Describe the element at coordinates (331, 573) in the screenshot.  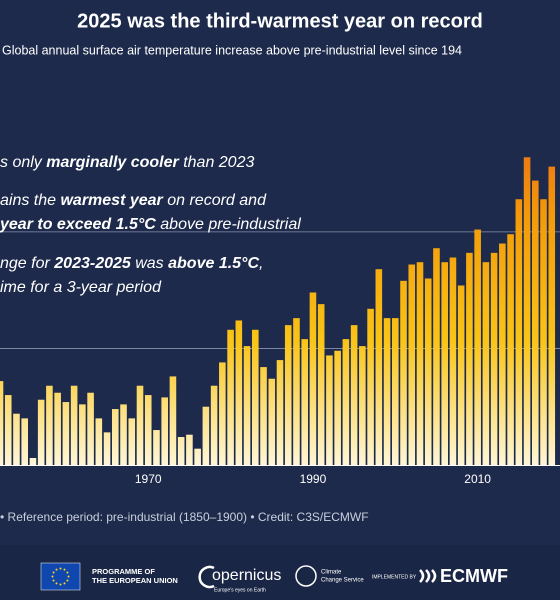
I see `c3s-label: Climate` at that location.